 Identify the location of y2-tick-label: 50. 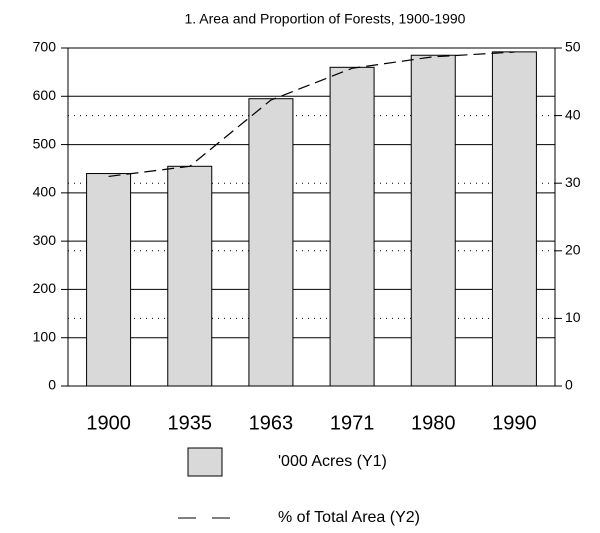
(573, 47).